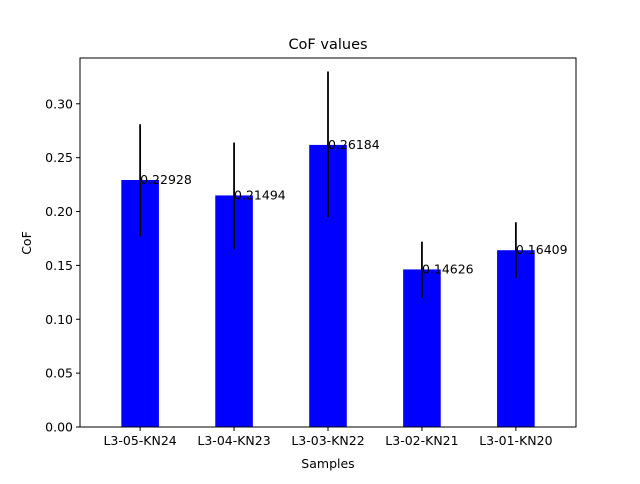 This screenshot has height=484, width=640. What do you see at coordinates (515, 440) in the screenshot?
I see `x-tick-label-5: L3-01-KN20` at bounding box center [515, 440].